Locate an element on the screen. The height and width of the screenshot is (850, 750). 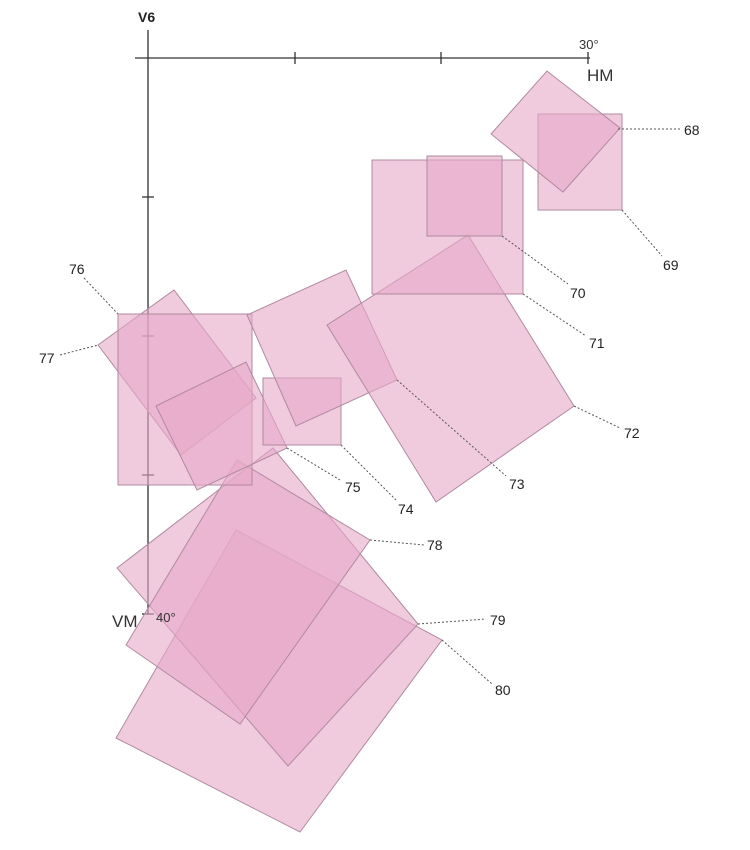
field-label-71: 71 is located at coordinates (597, 343).